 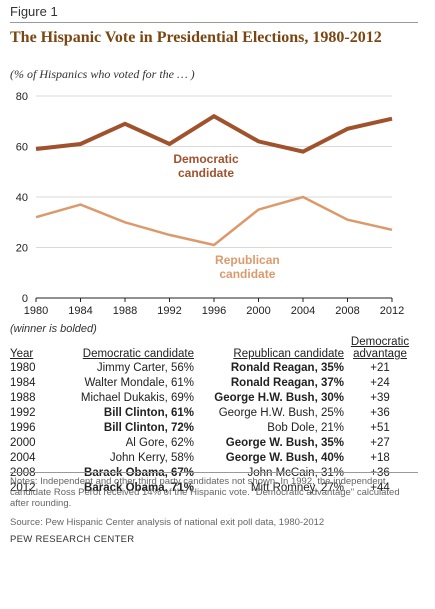 I want to click on chart-subtitle: (% of Hispanics who voted for the … ), so click(x=102, y=74).